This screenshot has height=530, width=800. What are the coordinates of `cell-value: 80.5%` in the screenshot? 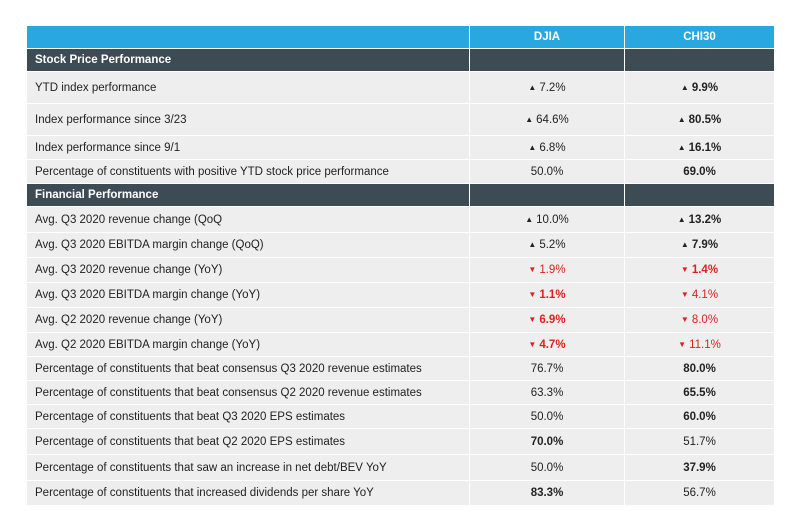 It's located at (705, 119).